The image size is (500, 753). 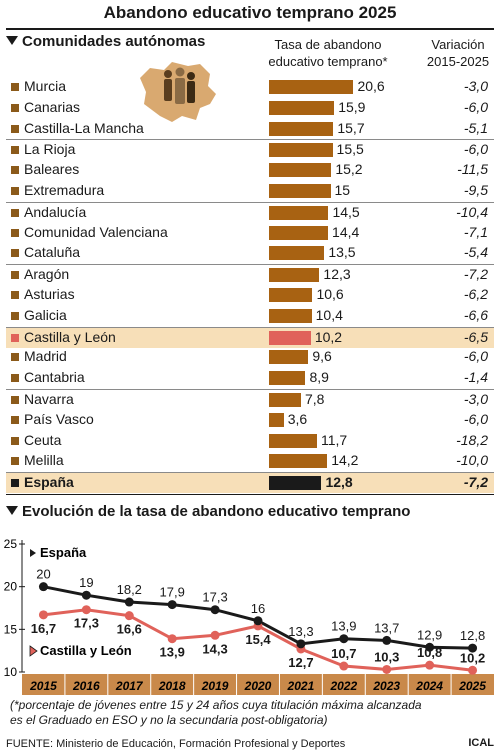 What do you see at coordinates (49, 482) in the screenshot?
I see `region-name: España` at bounding box center [49, 482].